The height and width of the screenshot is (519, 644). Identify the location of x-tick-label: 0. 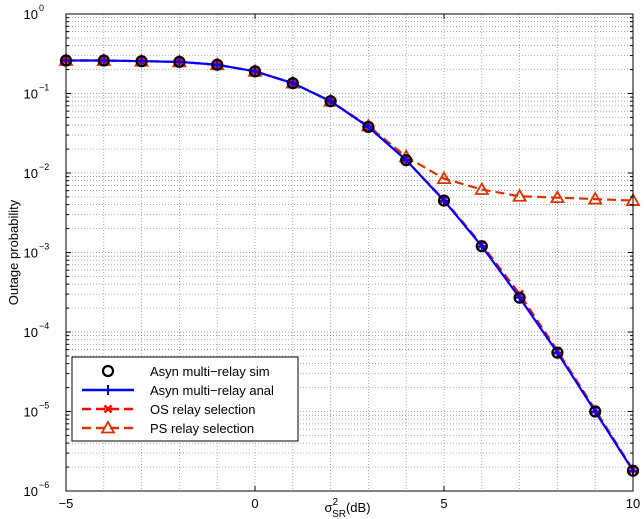
(254, 503).